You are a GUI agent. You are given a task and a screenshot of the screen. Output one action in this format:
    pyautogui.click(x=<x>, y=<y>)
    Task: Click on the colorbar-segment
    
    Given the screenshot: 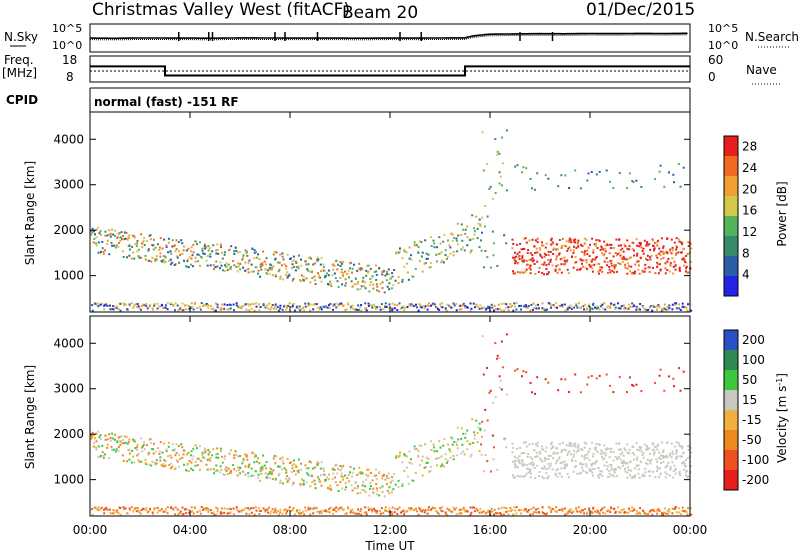 What is the action you would take?
    pyautogui.click(x=731, y=146)
    